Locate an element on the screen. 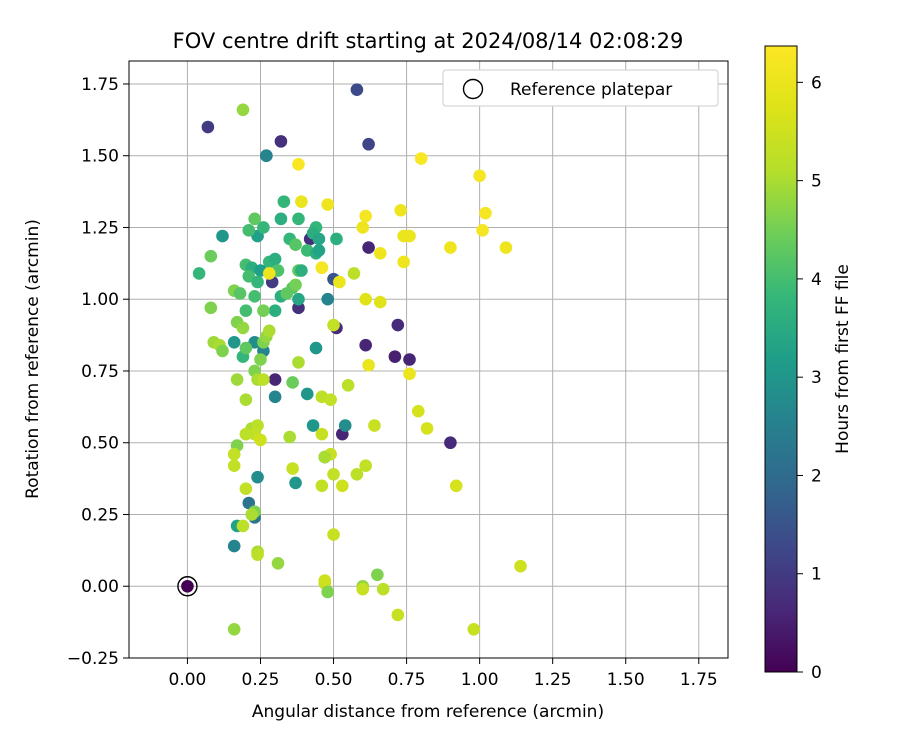 The height and width of the screenshot is (754, 900). legend-label: Reference platepar is located at coordinates (591, 90).